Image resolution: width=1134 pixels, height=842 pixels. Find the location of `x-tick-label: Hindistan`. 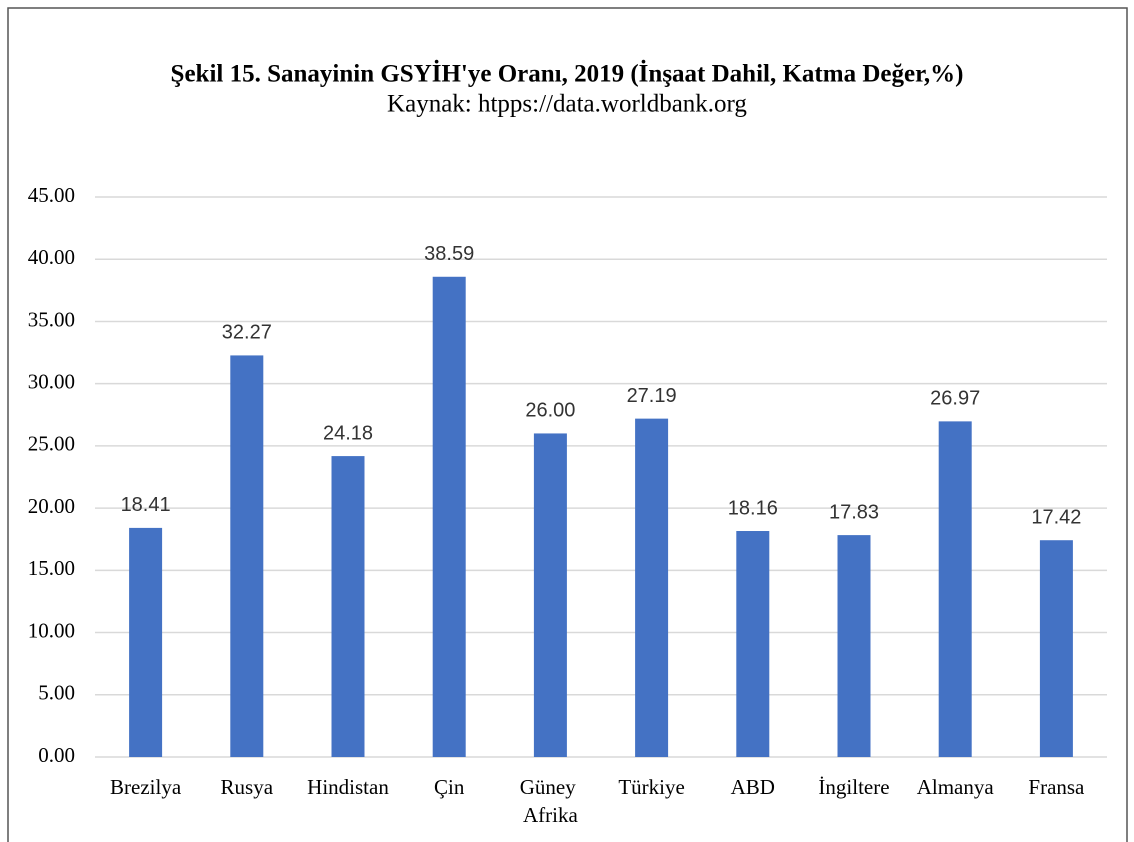

x-tick-label: Hindistan is located at coordinates (348, 787).